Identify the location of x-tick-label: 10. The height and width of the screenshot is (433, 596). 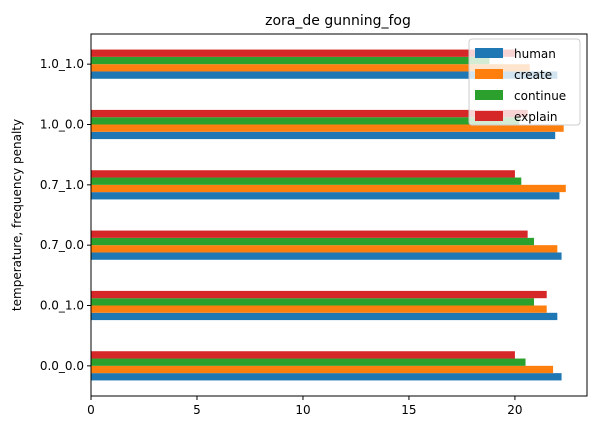
(302, 410).